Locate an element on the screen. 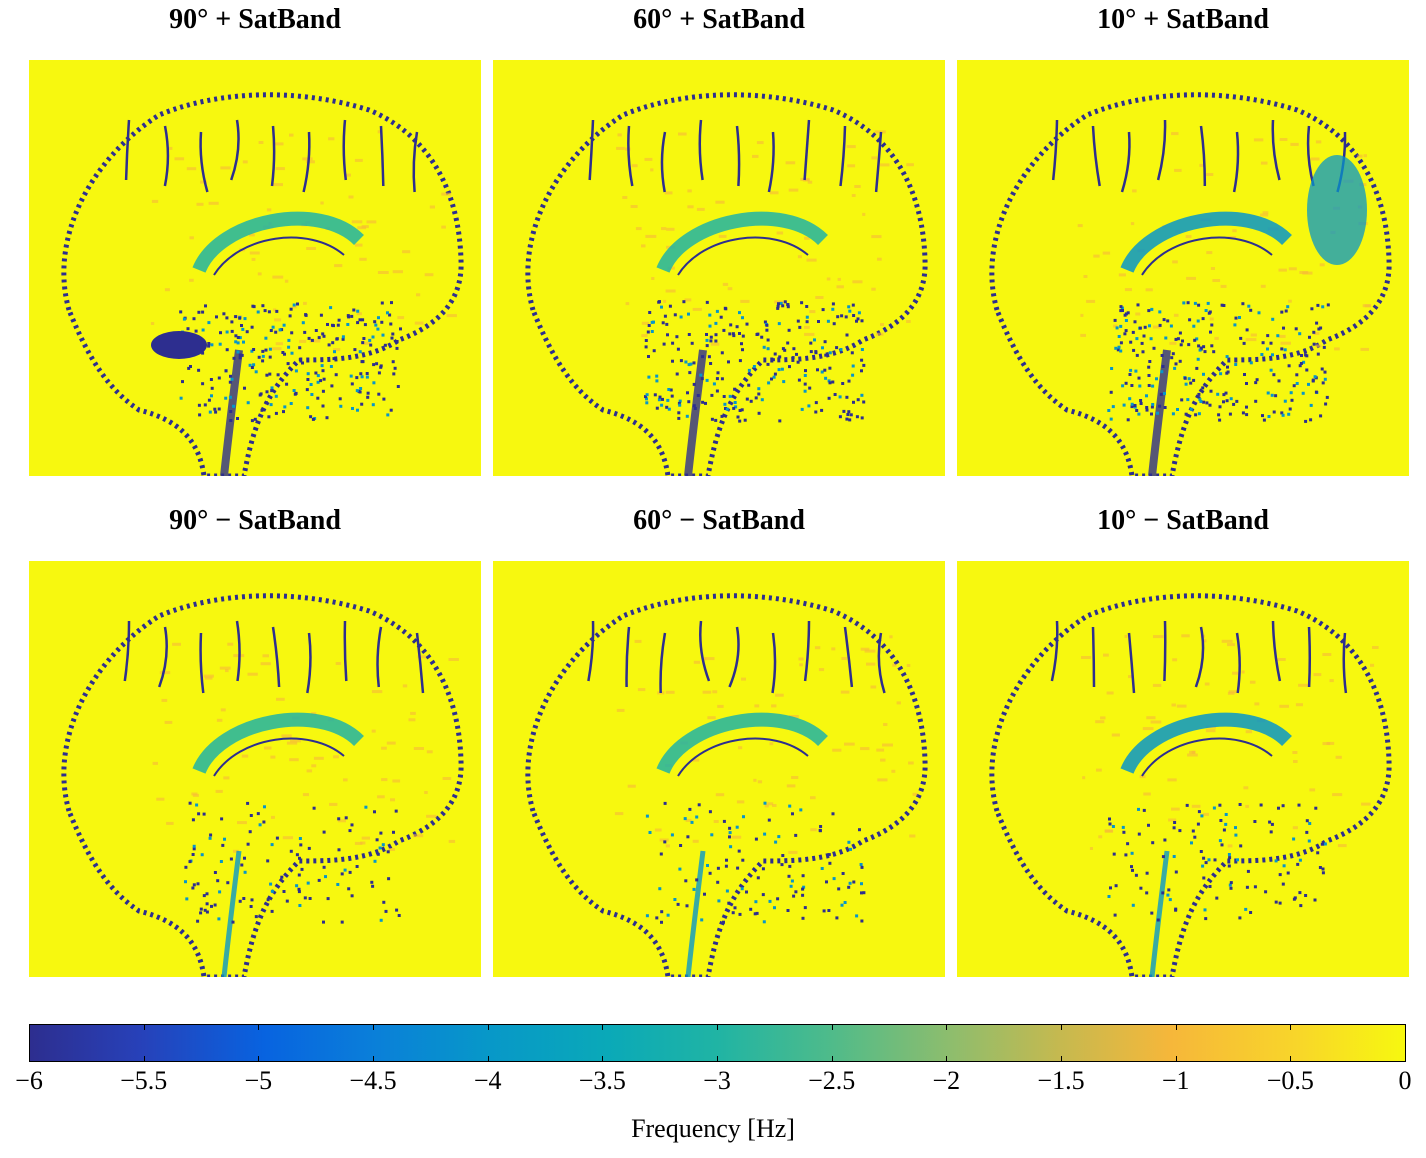 The image size is (1426, 1158). brain-map-90-plus is located at coordinates (255, 268).